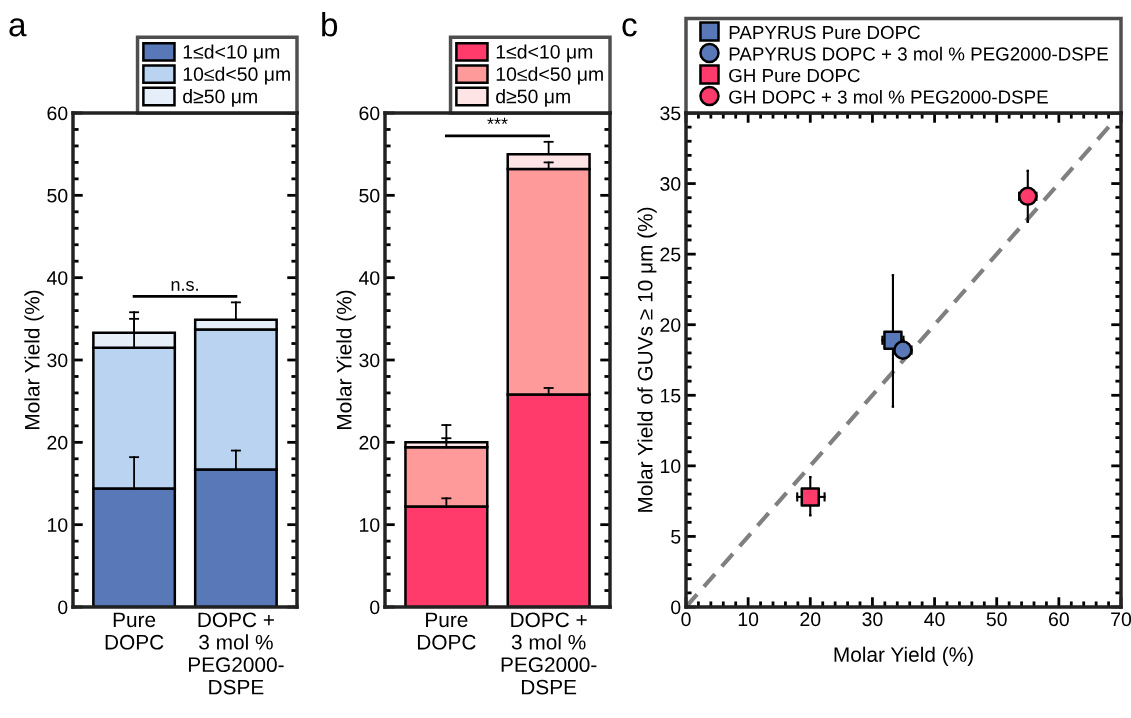 Image resolution: width=1131 pixels, height=718 pixels. Describe the element at coordinates (748, 619) in the screenshot. I see `x-tick-label: 10` at that location.